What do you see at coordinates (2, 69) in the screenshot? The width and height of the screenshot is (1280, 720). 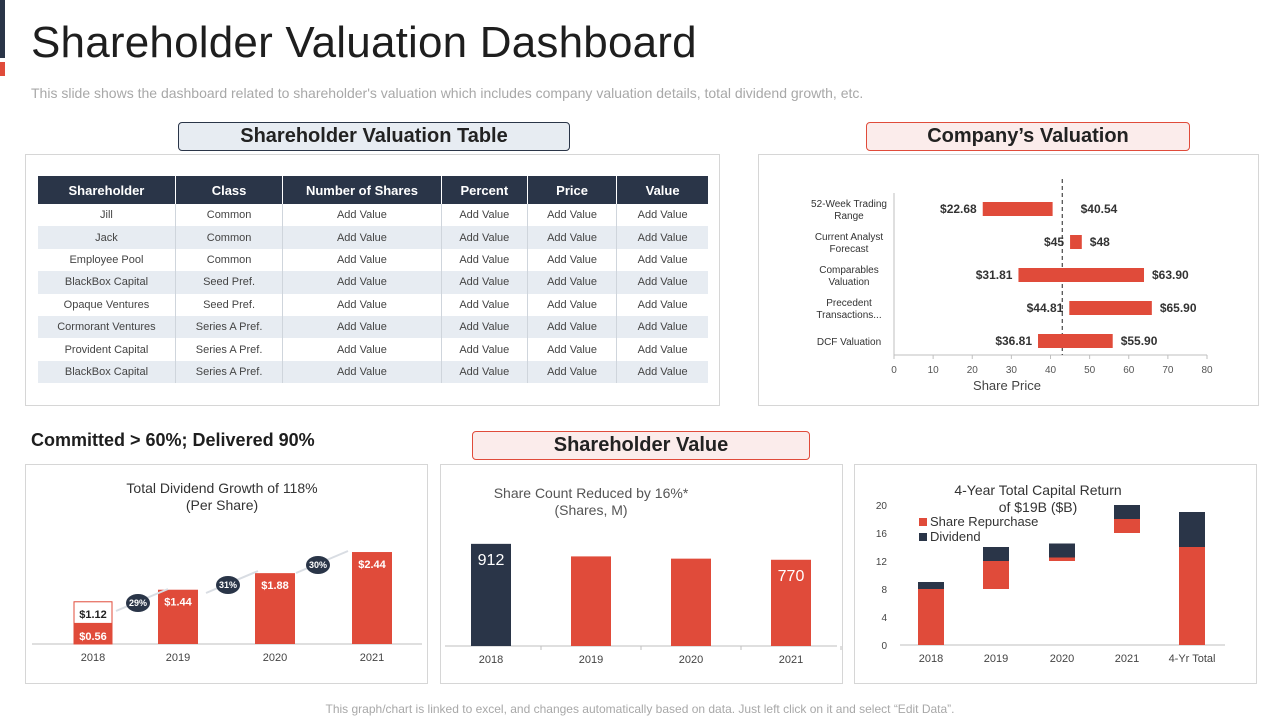 I see `title-accent-marker` at bounding box center [2, 69].